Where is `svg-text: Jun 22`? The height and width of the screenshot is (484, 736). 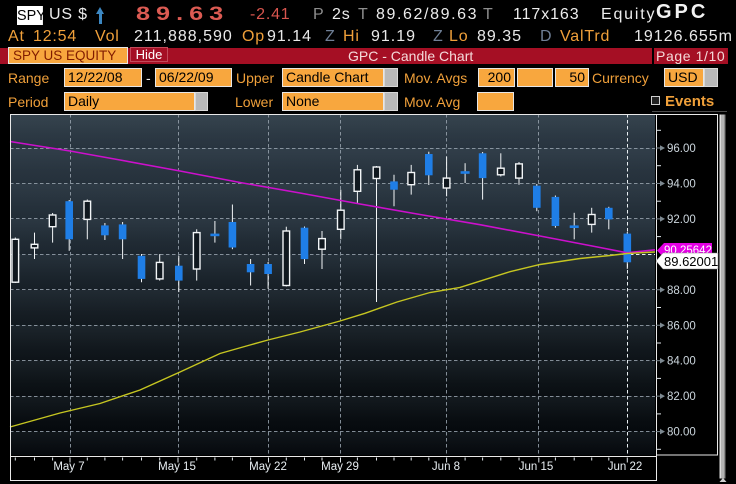 svg-text: Jun 22 is located at coordinates (625, 467).